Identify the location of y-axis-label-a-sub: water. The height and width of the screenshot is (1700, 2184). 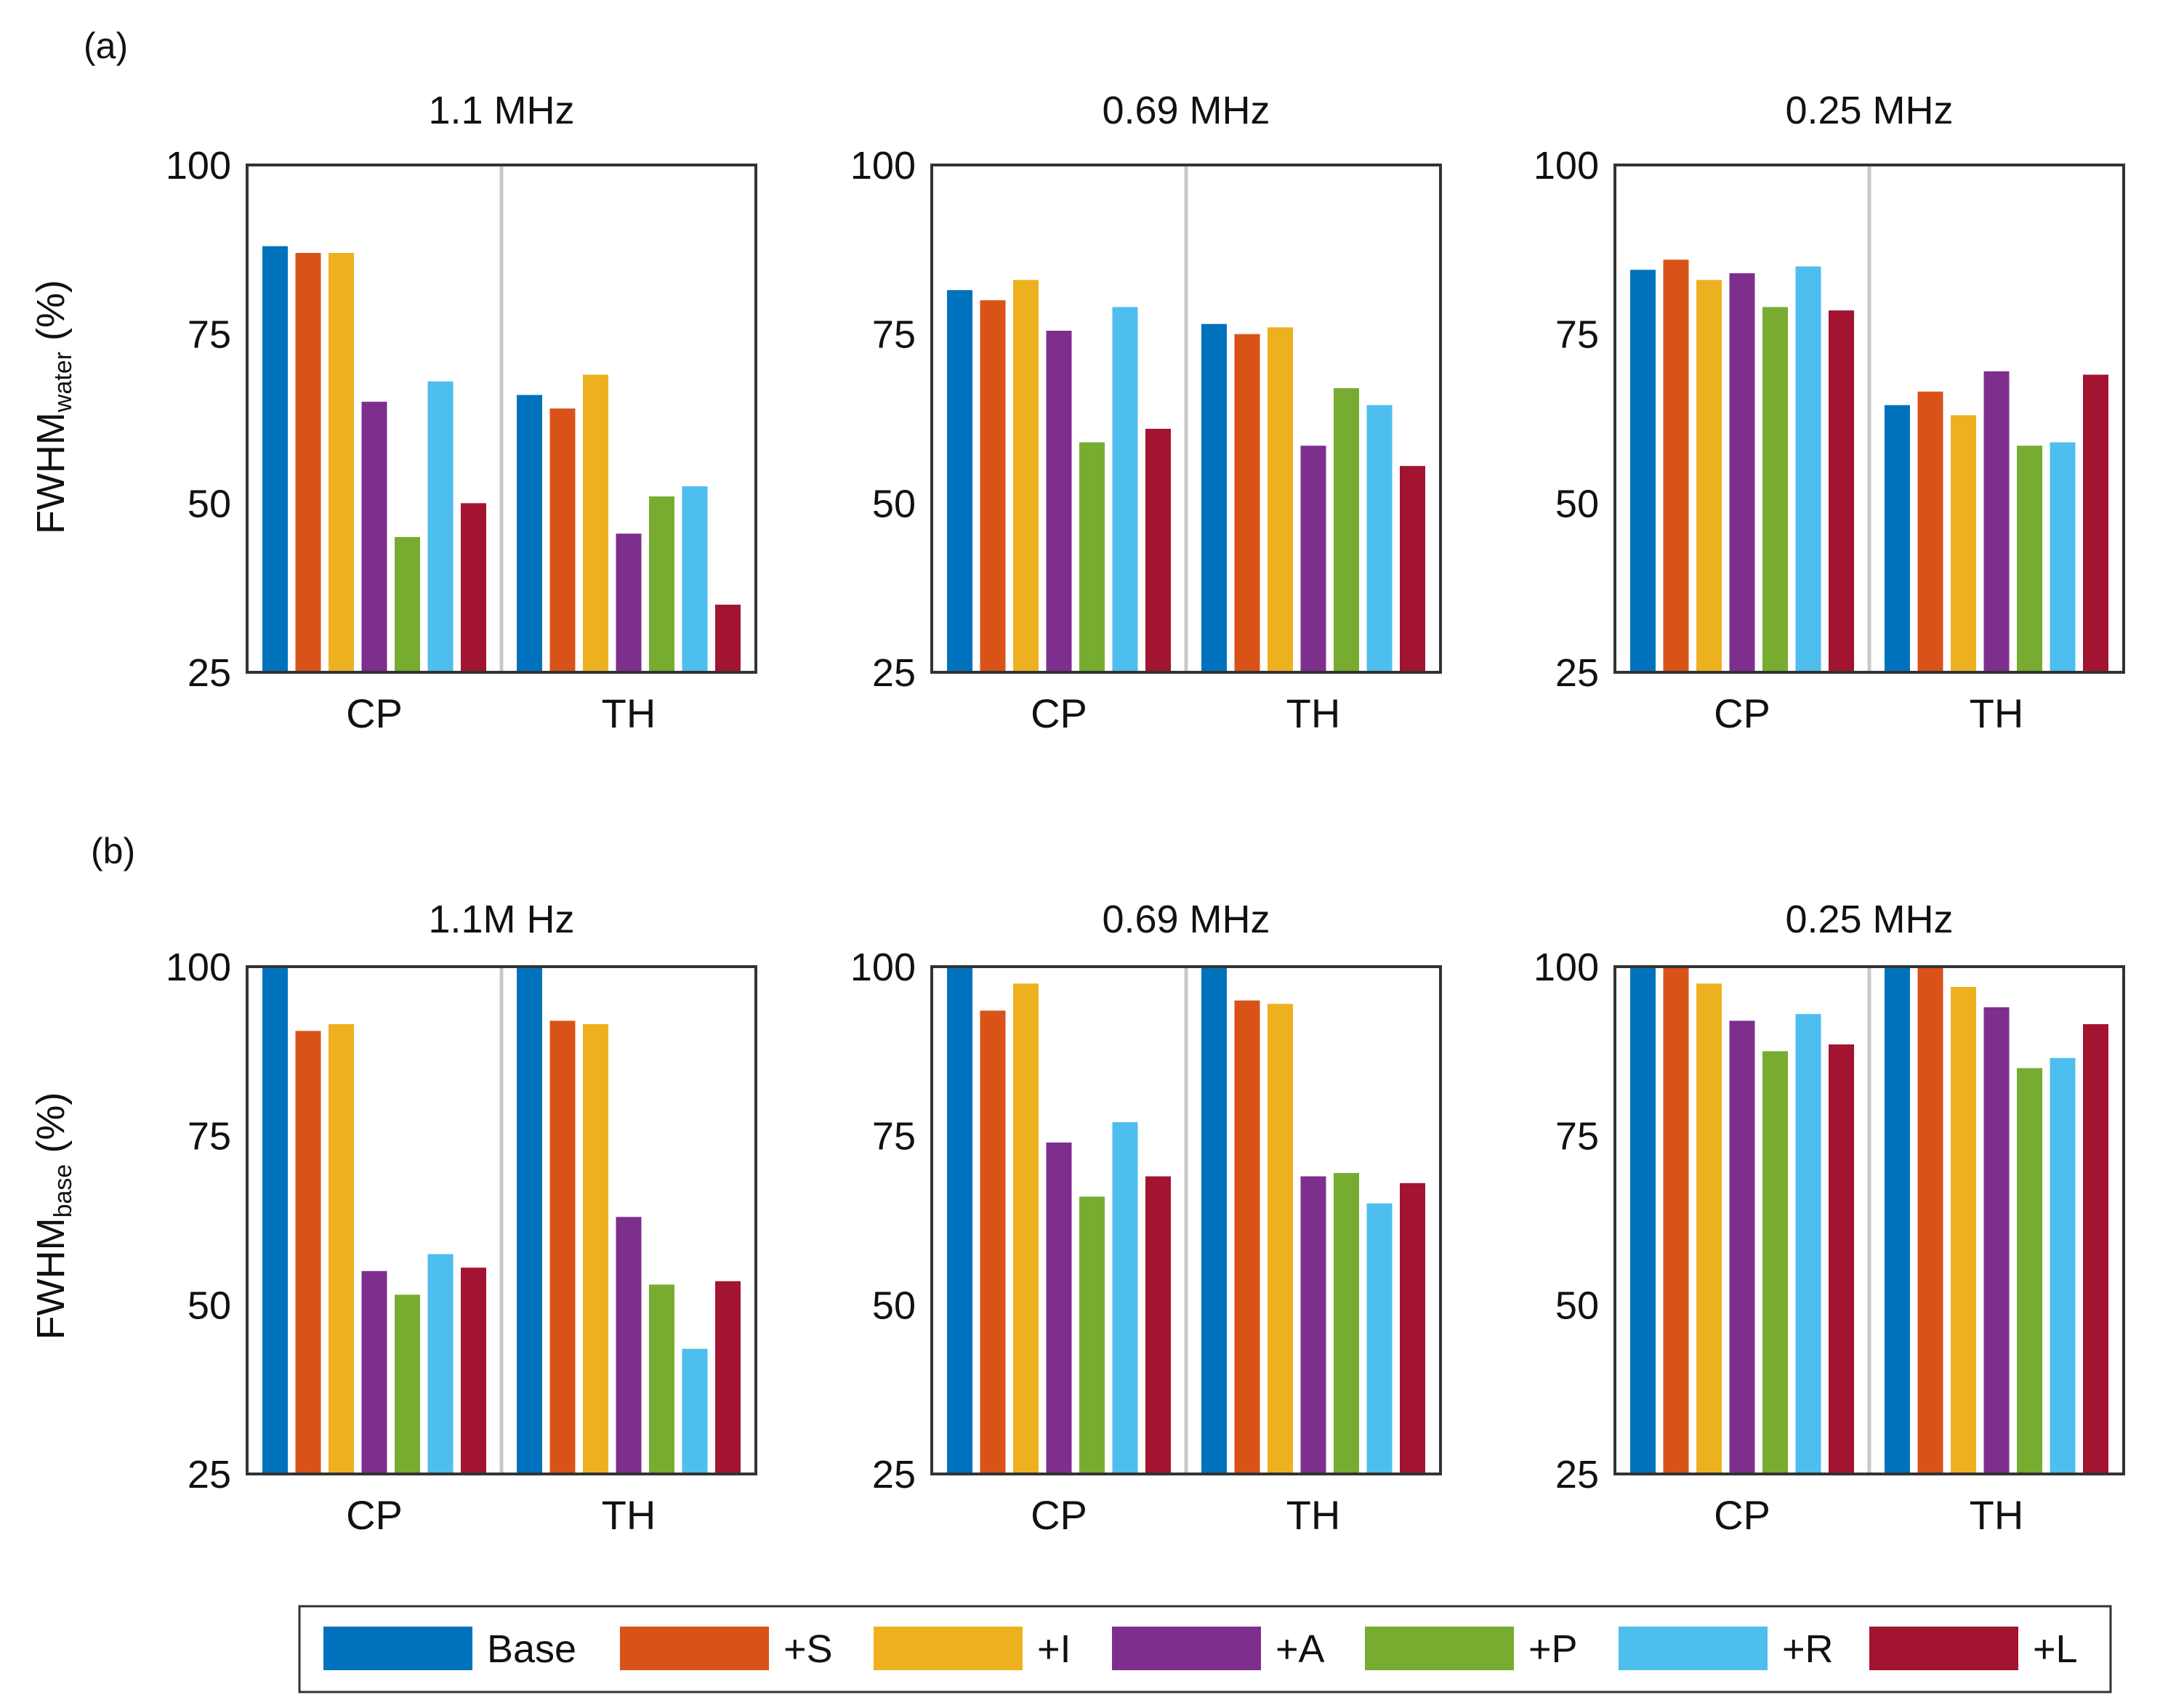
(63, 382).